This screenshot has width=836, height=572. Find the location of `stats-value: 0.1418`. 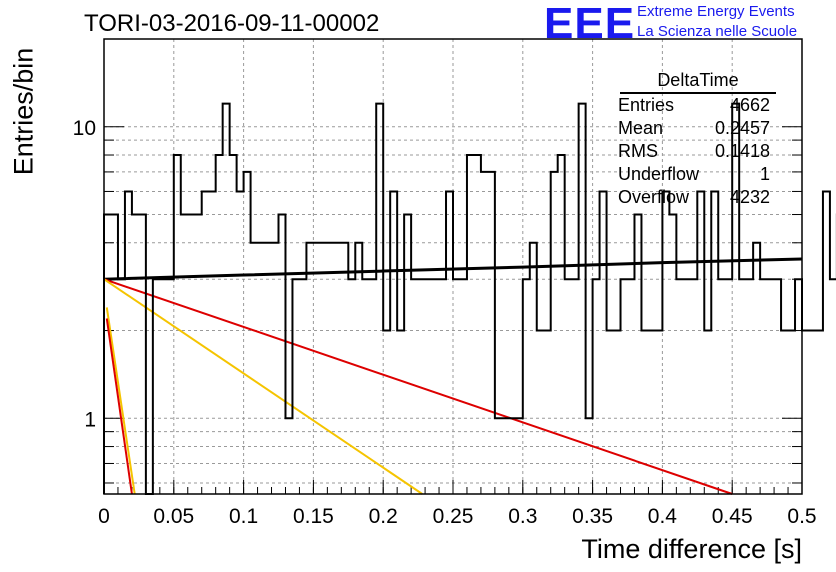

stats-value: 0.1418 is located at coordinates (742, 151).